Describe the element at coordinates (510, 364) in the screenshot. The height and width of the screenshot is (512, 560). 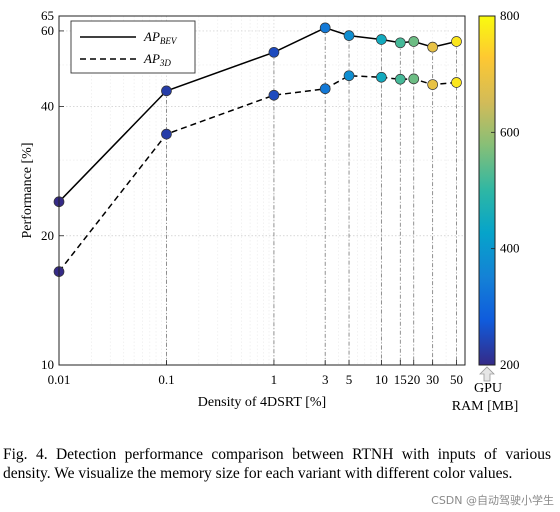
I see `colorbar-tick-label: 200` at that location.